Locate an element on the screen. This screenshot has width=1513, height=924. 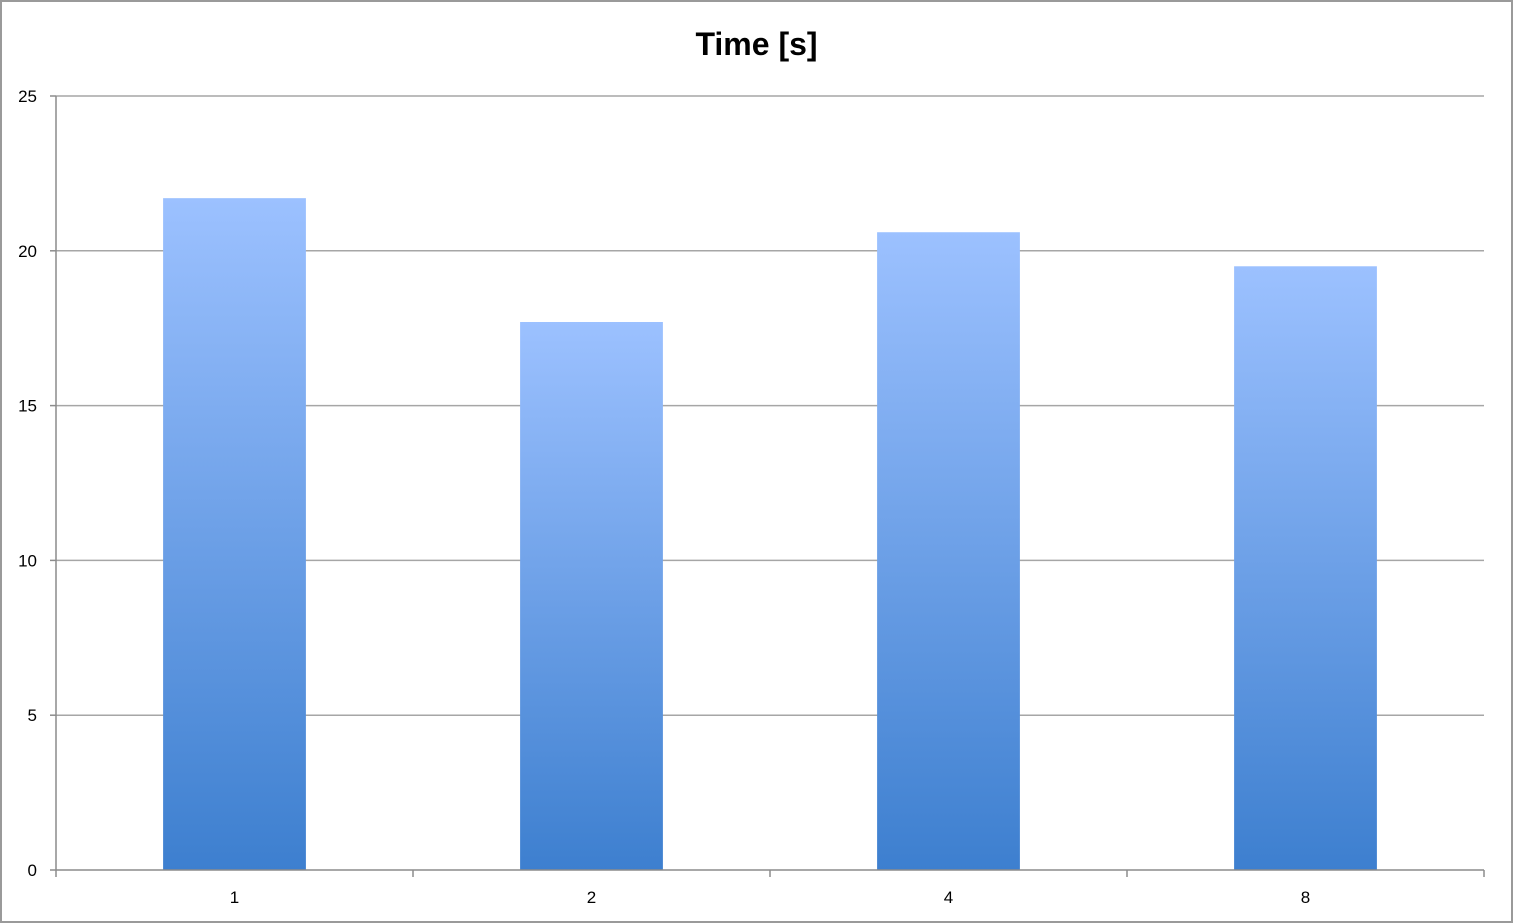
x-tick-label: 2 is located at coordinates (591, 897).